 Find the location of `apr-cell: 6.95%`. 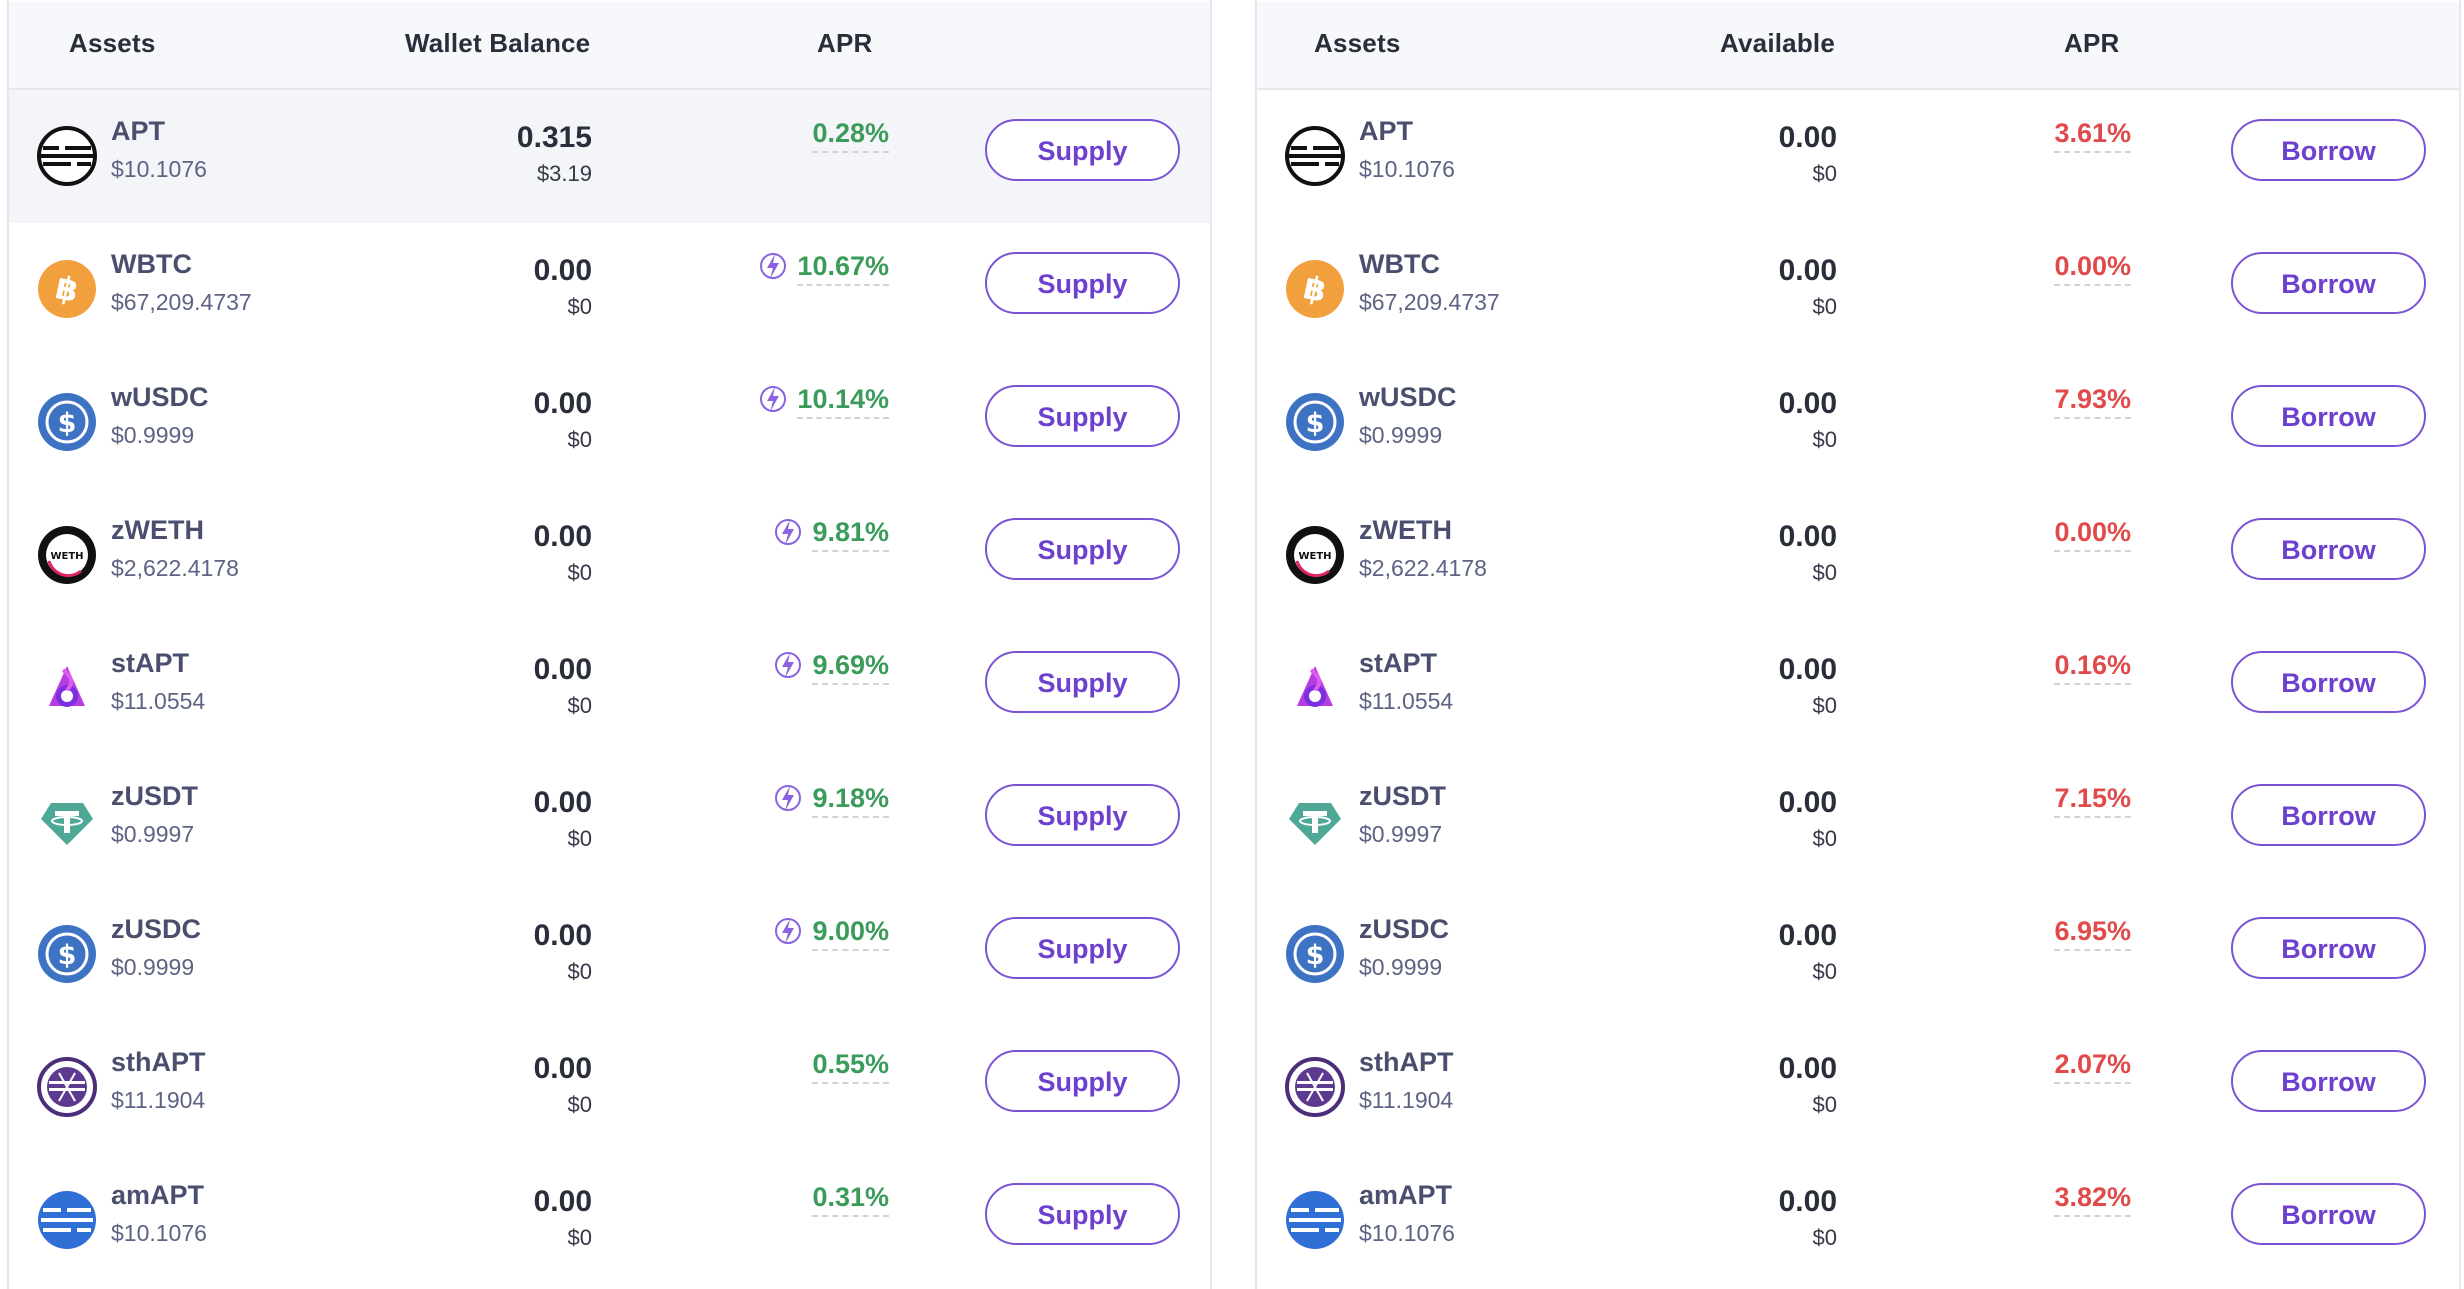

apr-cell: 6.95% is located at coordinates (2011, 954).